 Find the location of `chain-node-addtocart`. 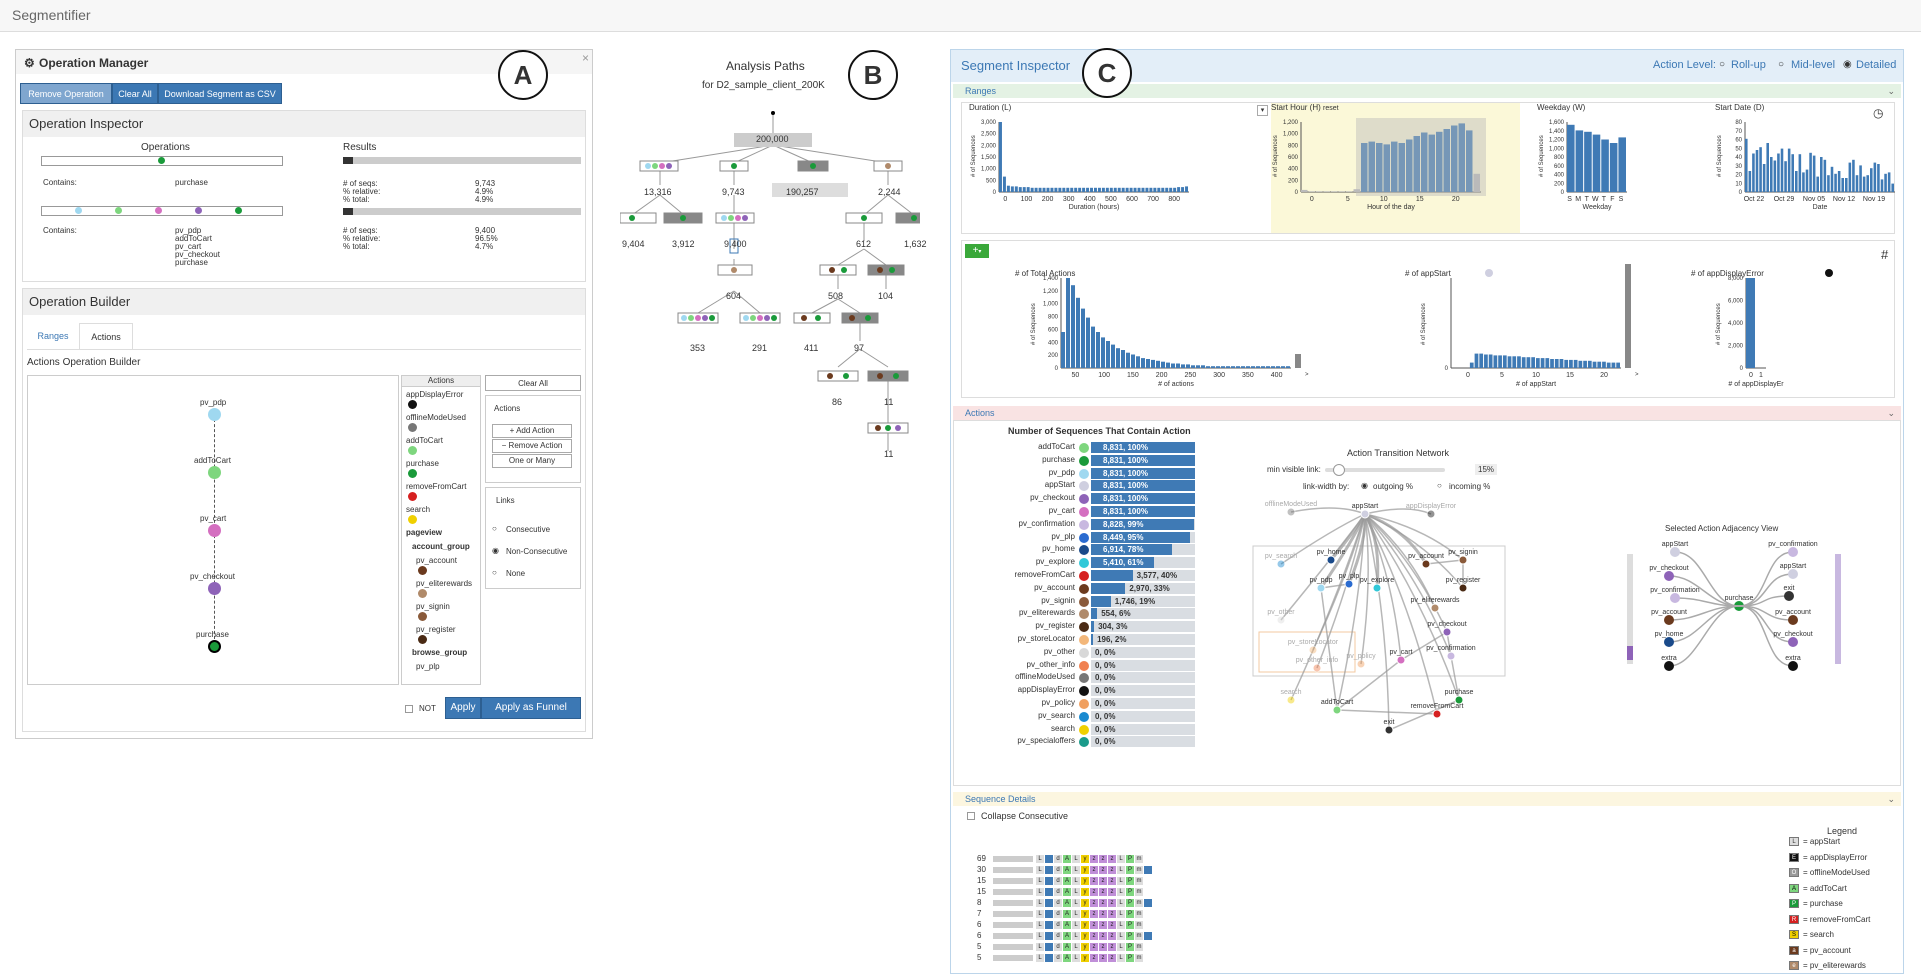

chain-node-addtocart is located at coordinates (214, 472).